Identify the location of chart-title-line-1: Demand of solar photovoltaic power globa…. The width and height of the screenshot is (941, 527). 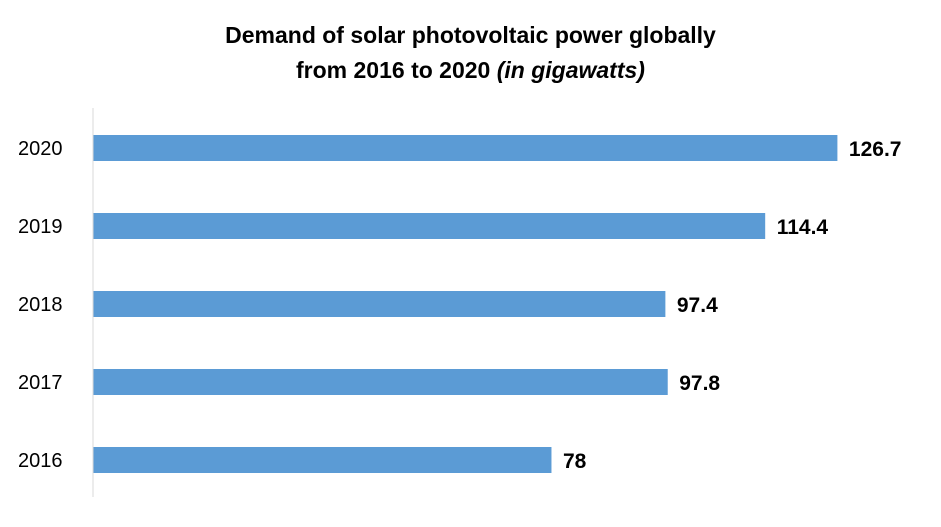
(470, 35).